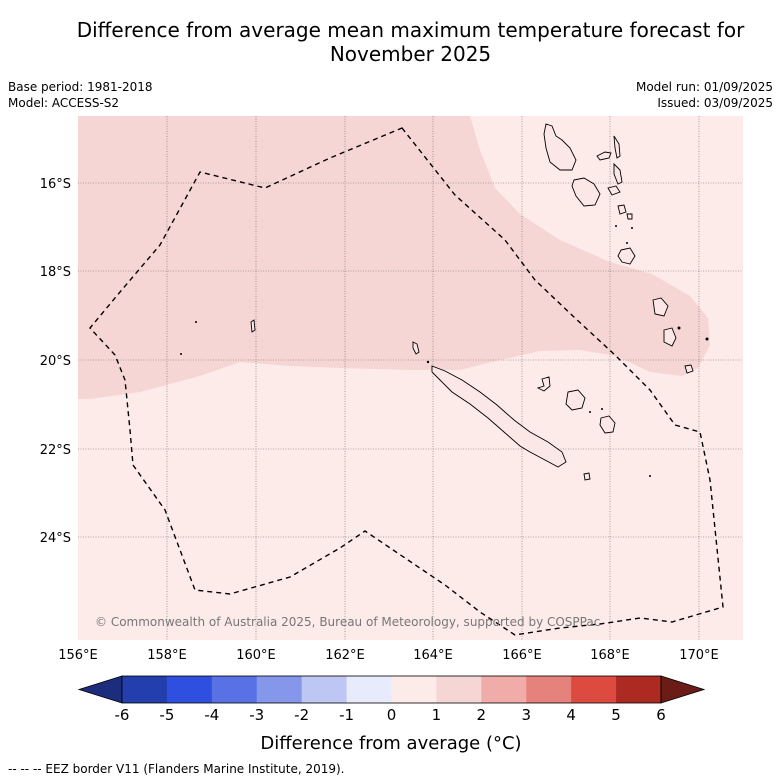 Image resolution: width=781 pixels, height=781 pixels. What do you see at coordinates (410, 54) in the screenshot?
I see `title-line-2: November 2025` at bounding box center [410, 54].